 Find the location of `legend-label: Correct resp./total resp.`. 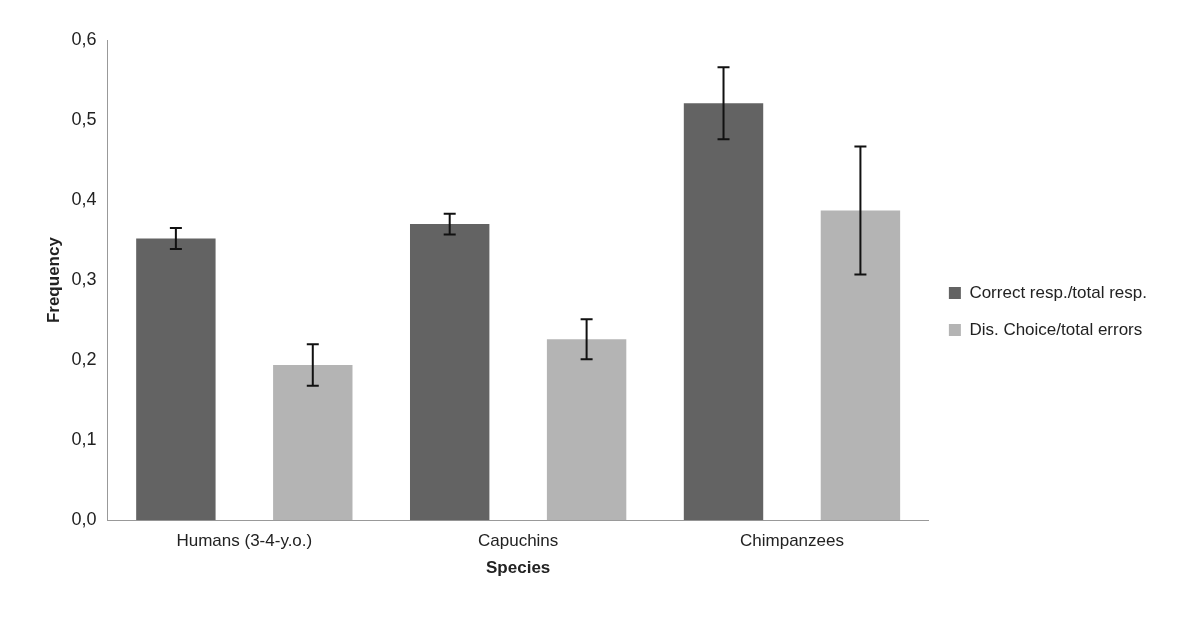

legend-label: Correct resp./total resp. is located at coordinates (1058, 292).